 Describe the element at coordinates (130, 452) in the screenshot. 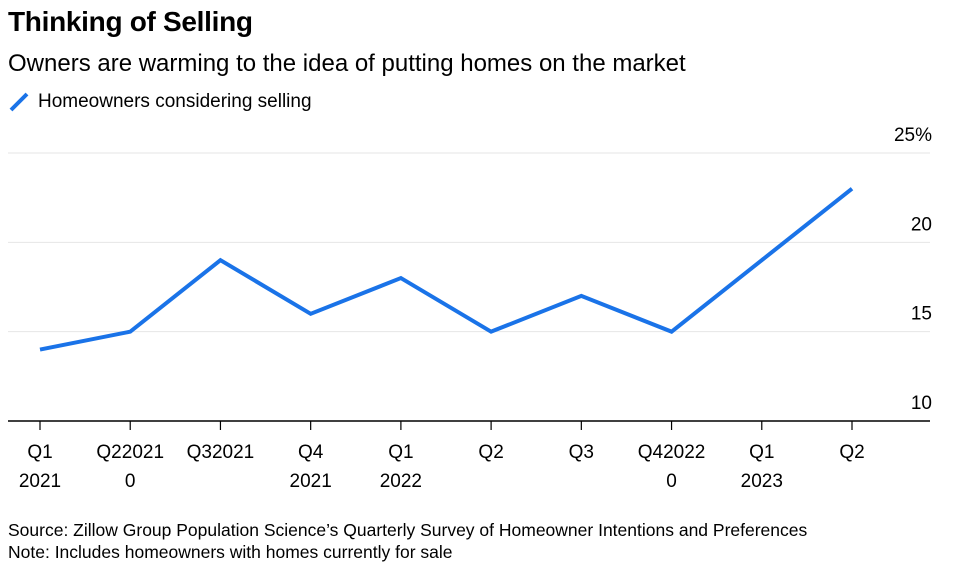

I see `x-tick-label: Q22021` at that location.